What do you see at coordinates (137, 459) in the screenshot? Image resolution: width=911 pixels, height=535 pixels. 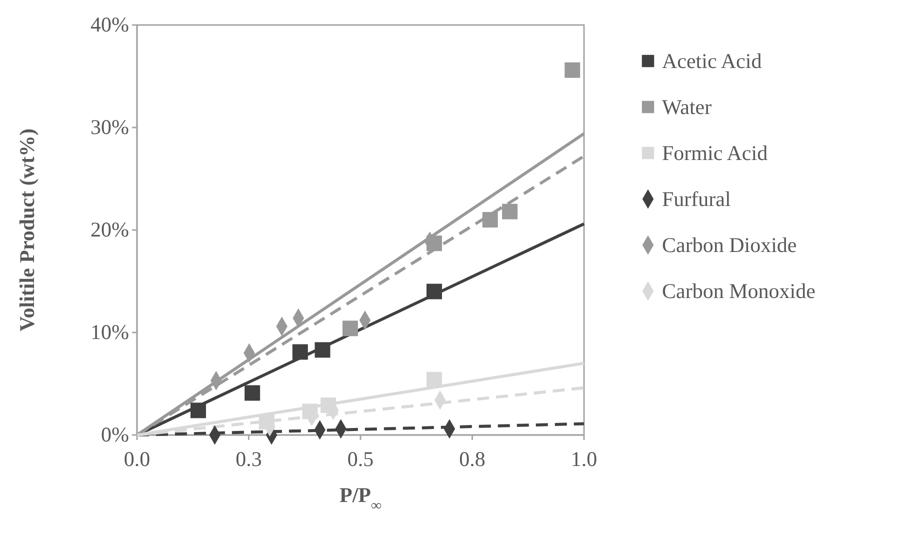 I see `x-tick-label: 0.0` at bounding box center [137, 459].